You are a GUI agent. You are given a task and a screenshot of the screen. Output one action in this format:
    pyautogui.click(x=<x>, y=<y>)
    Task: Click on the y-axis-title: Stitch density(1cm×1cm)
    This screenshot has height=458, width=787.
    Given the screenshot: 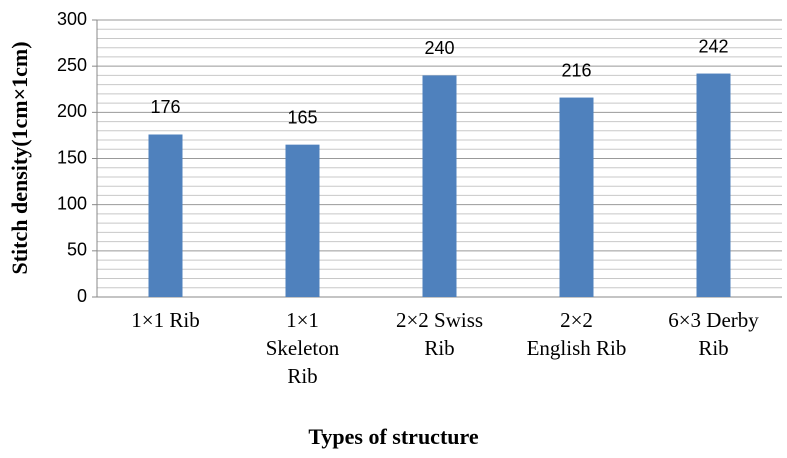 What is the action you would take?
    pyautogui.click(x=19, y=157)
    